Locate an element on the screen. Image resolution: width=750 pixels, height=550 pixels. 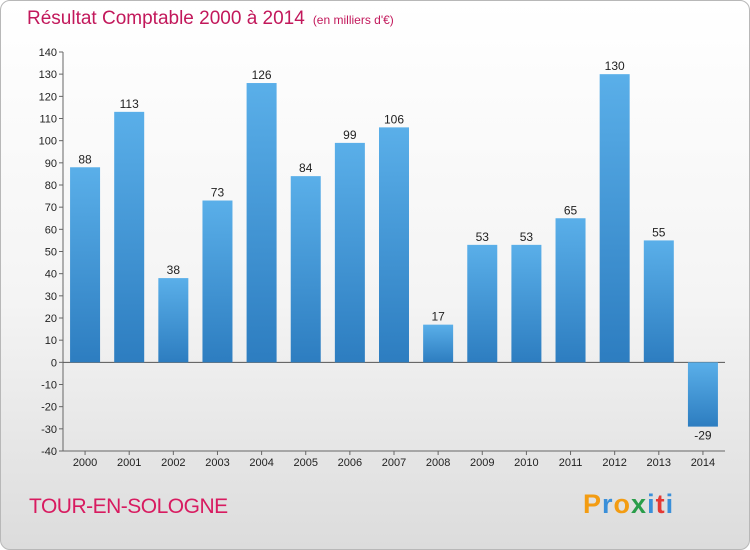
y-tick-label: -10 is located at coordinates (49, 386).